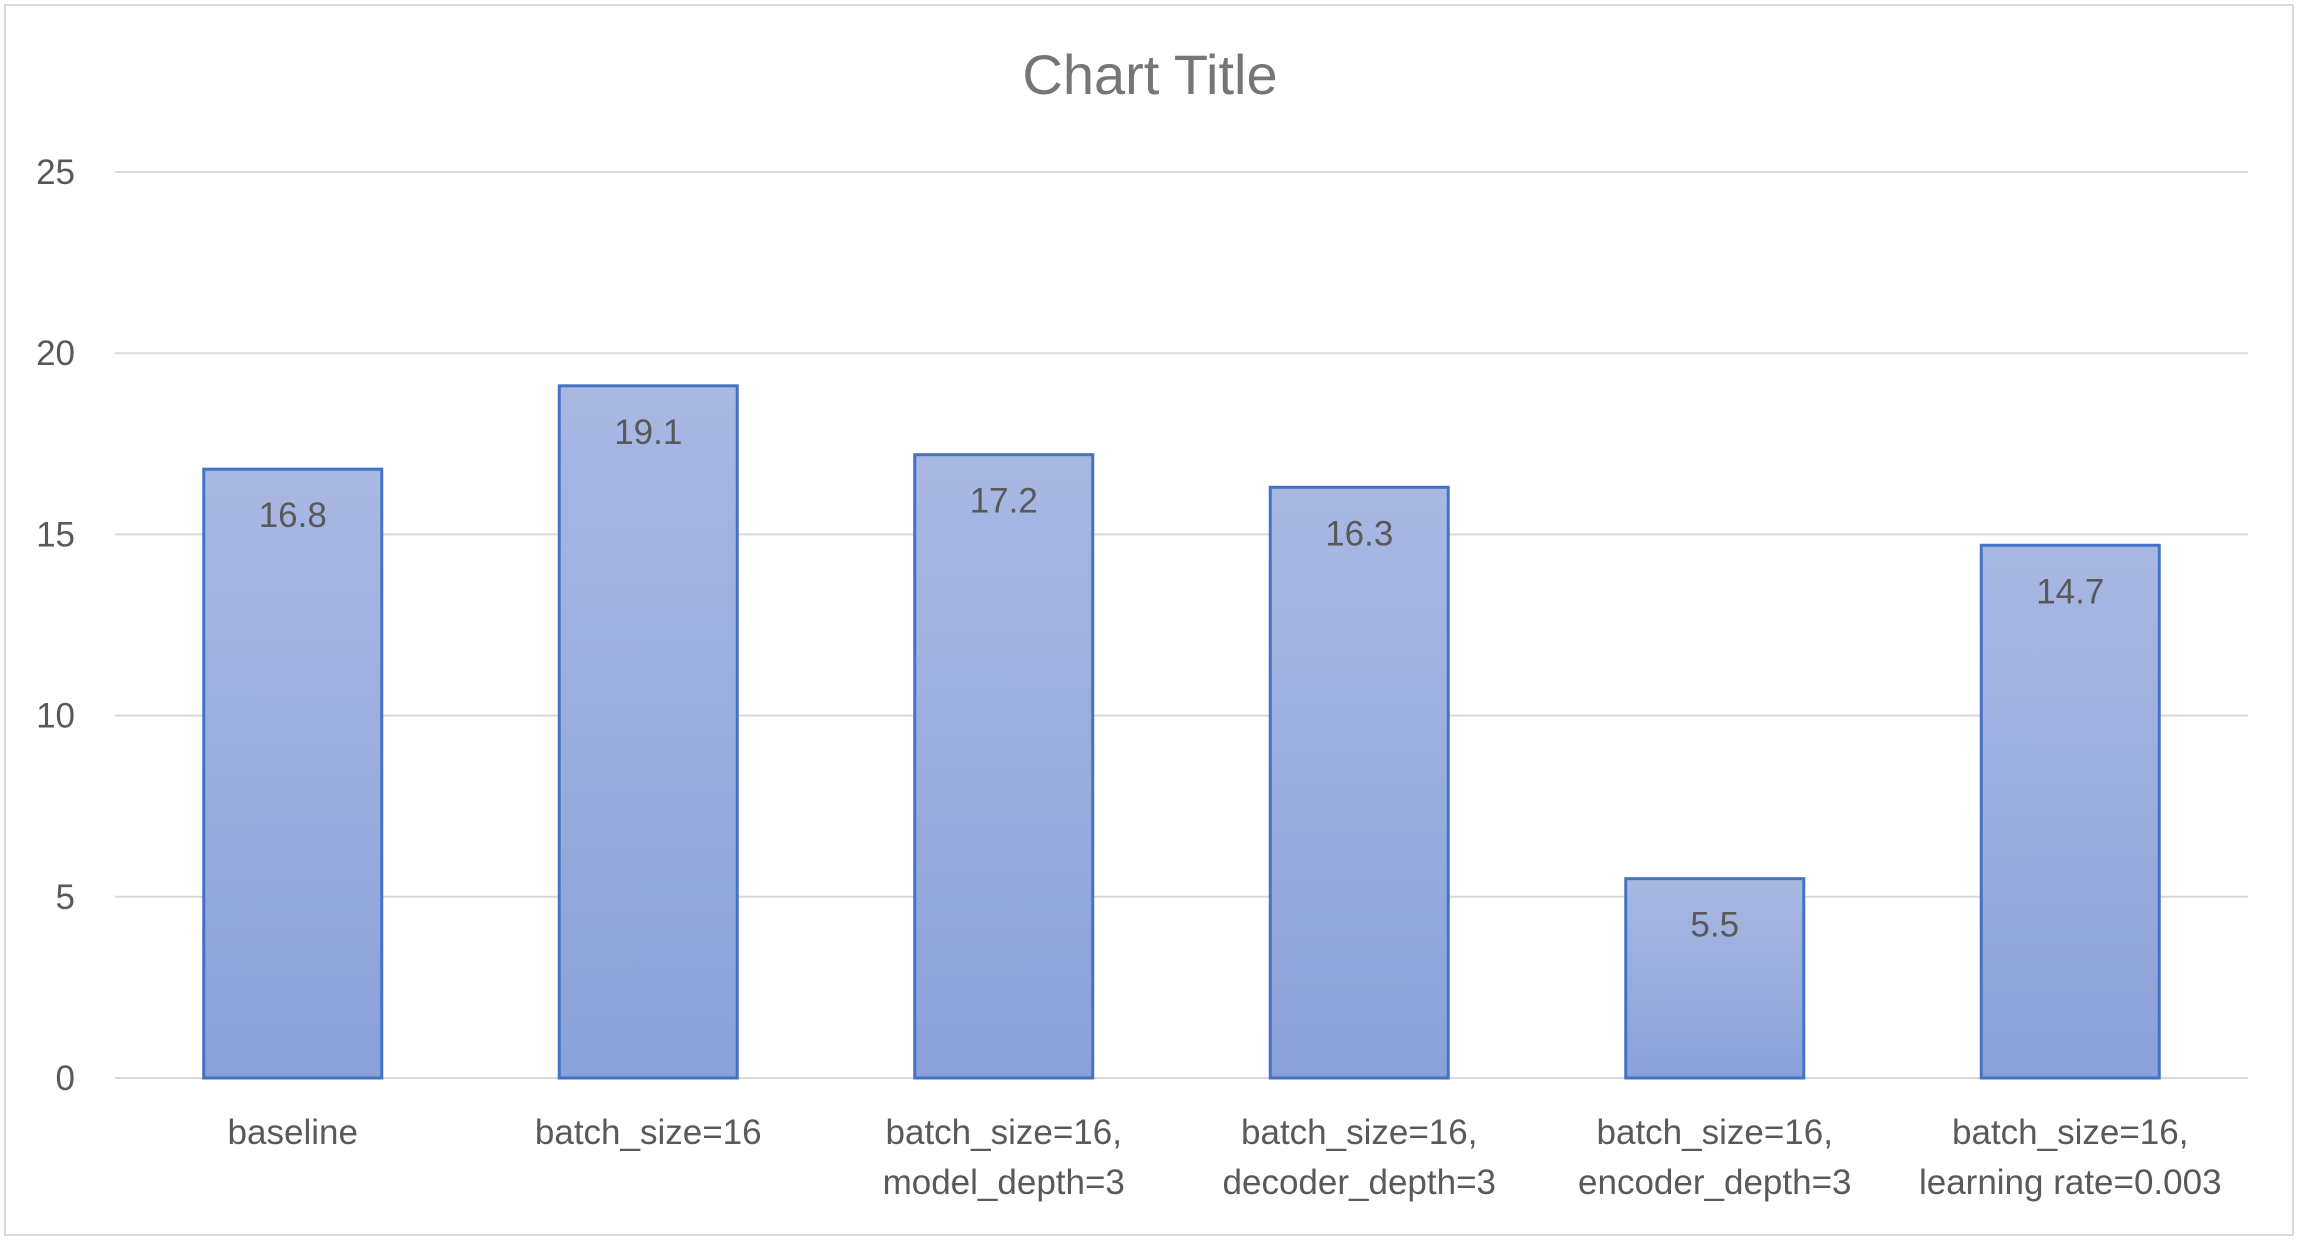 The width and height of the screenshot is (2300, 1242). What do you see at coordinates (648, 432) in the screenshot?
I see `bar-data-label: 19.1` at bounding box center [648, 432].